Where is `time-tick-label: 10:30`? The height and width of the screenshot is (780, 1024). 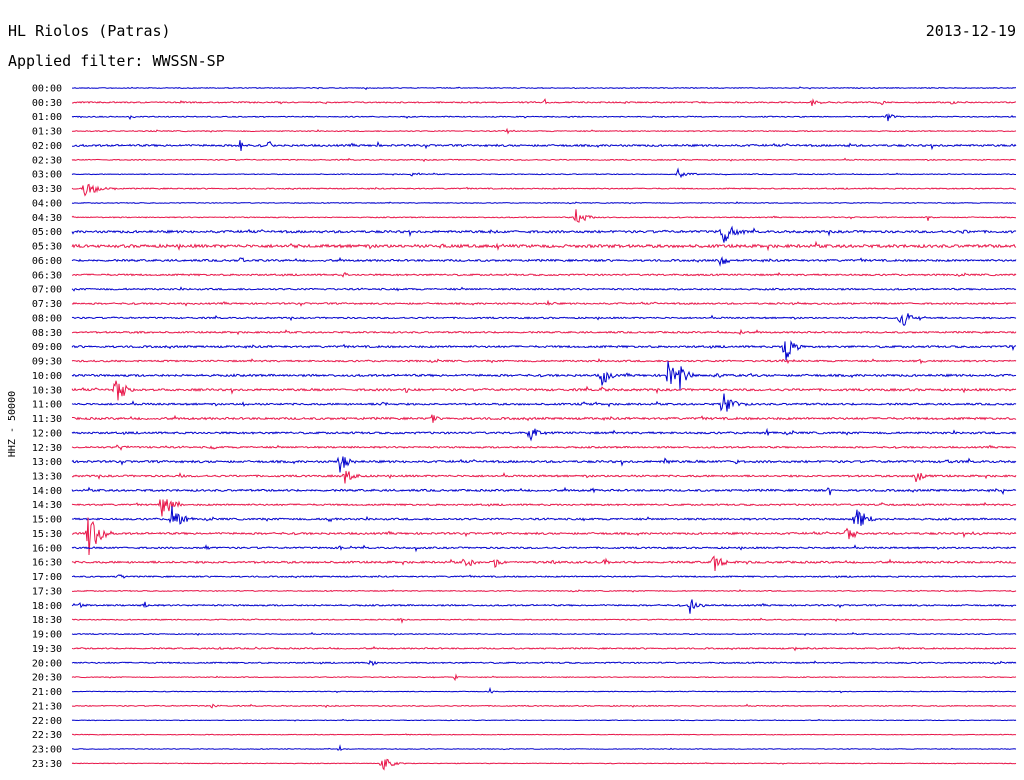 time-tick-label: 10:30 is located at coordinates (47, 390).